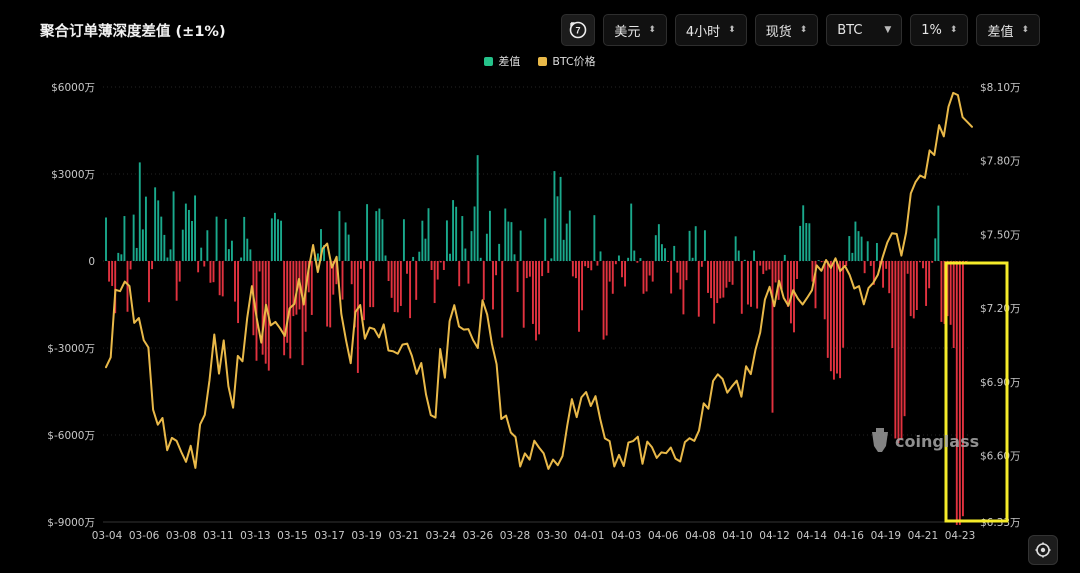 The width and height of the screenshot is (1080, 573). Describe the element at coordinates (811, 536) in the screenshot. I see `x-tick-label: 04-14` at that location.